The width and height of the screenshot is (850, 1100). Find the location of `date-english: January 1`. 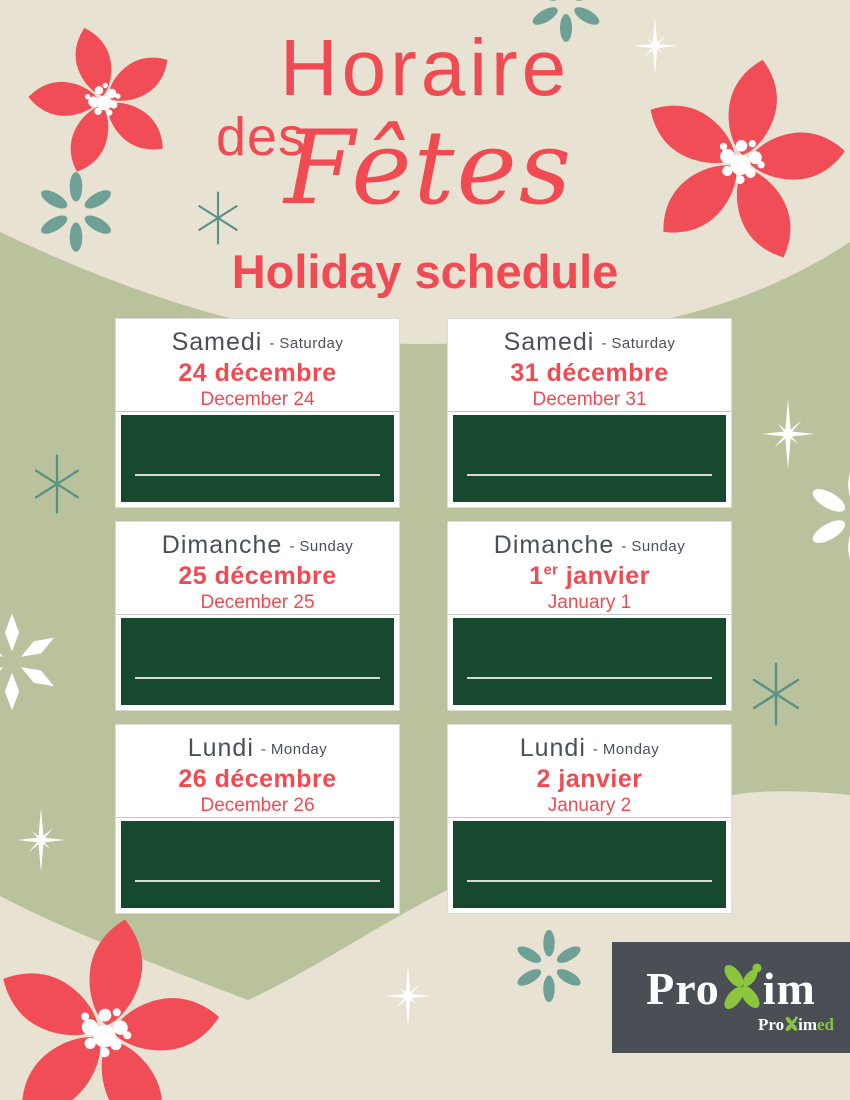

date-english: January 1 is located at coordinates (589, 602).